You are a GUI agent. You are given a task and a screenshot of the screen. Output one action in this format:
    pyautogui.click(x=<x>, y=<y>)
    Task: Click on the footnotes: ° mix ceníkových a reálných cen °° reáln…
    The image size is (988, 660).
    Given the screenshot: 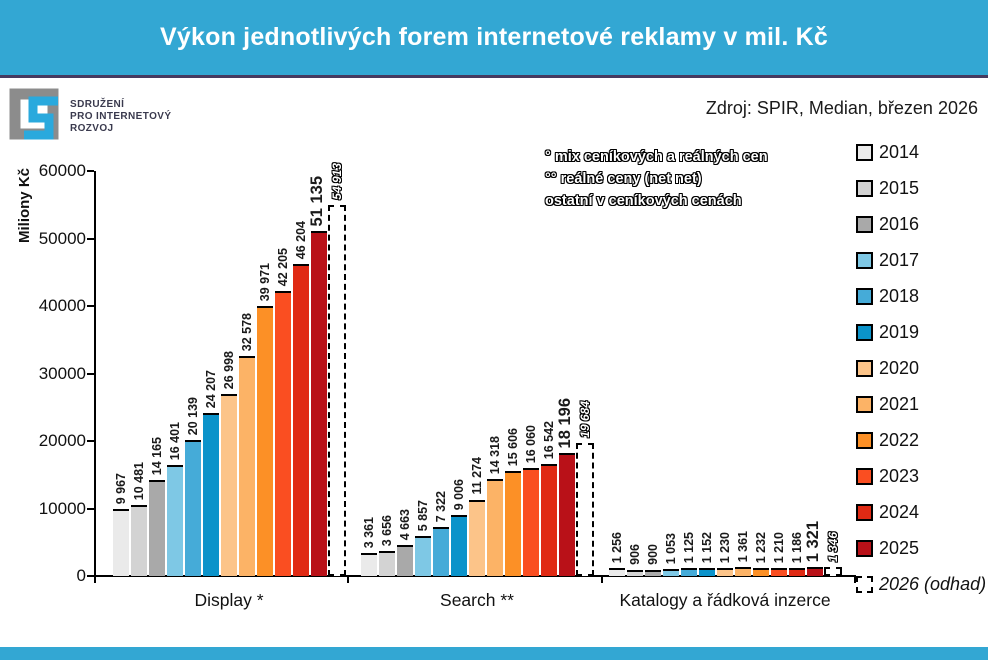 What is the action you would take?
    pyautogui.click(x=656, y=179)
    